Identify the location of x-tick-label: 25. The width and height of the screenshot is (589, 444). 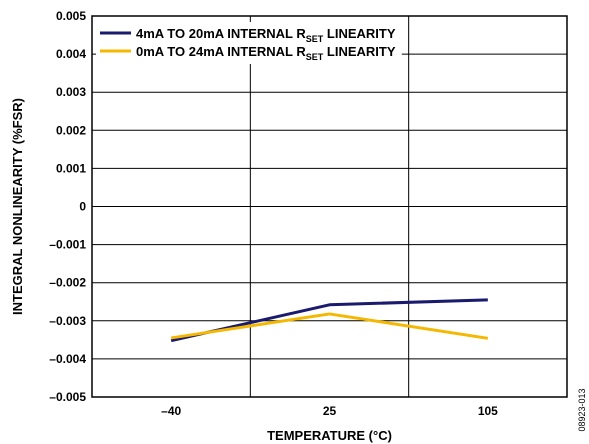
(330, 411).